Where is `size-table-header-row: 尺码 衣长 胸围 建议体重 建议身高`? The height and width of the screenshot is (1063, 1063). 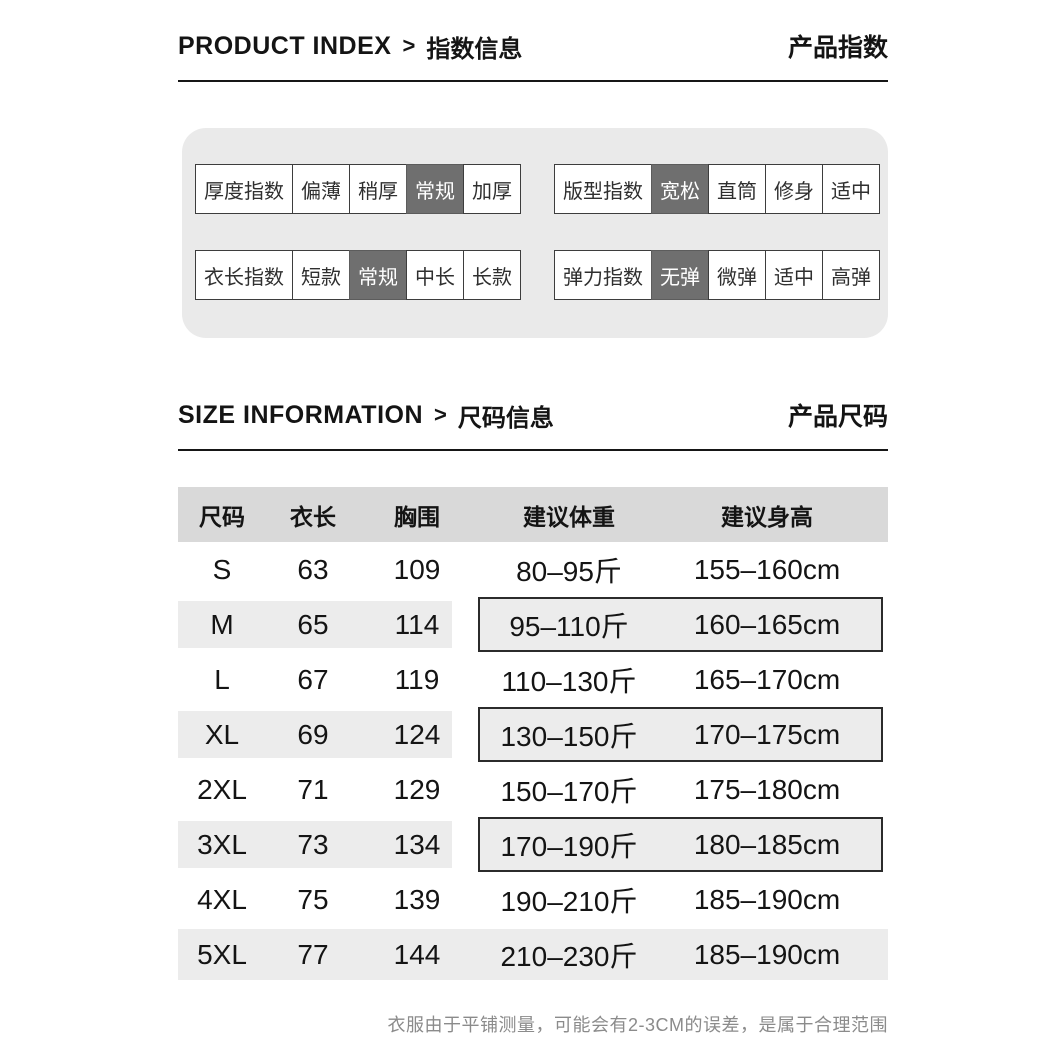 size-table-header-row: 尺码 衣长 胸围 建议体重 建议身高 is located at coordinates (533, 514).